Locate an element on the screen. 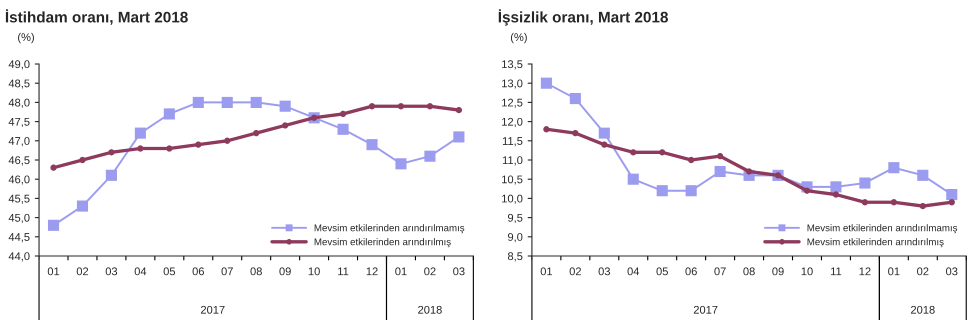 This screenshot has width=976, height=320. y-tick-label: 12,5 is located at coordinates (512, 103).